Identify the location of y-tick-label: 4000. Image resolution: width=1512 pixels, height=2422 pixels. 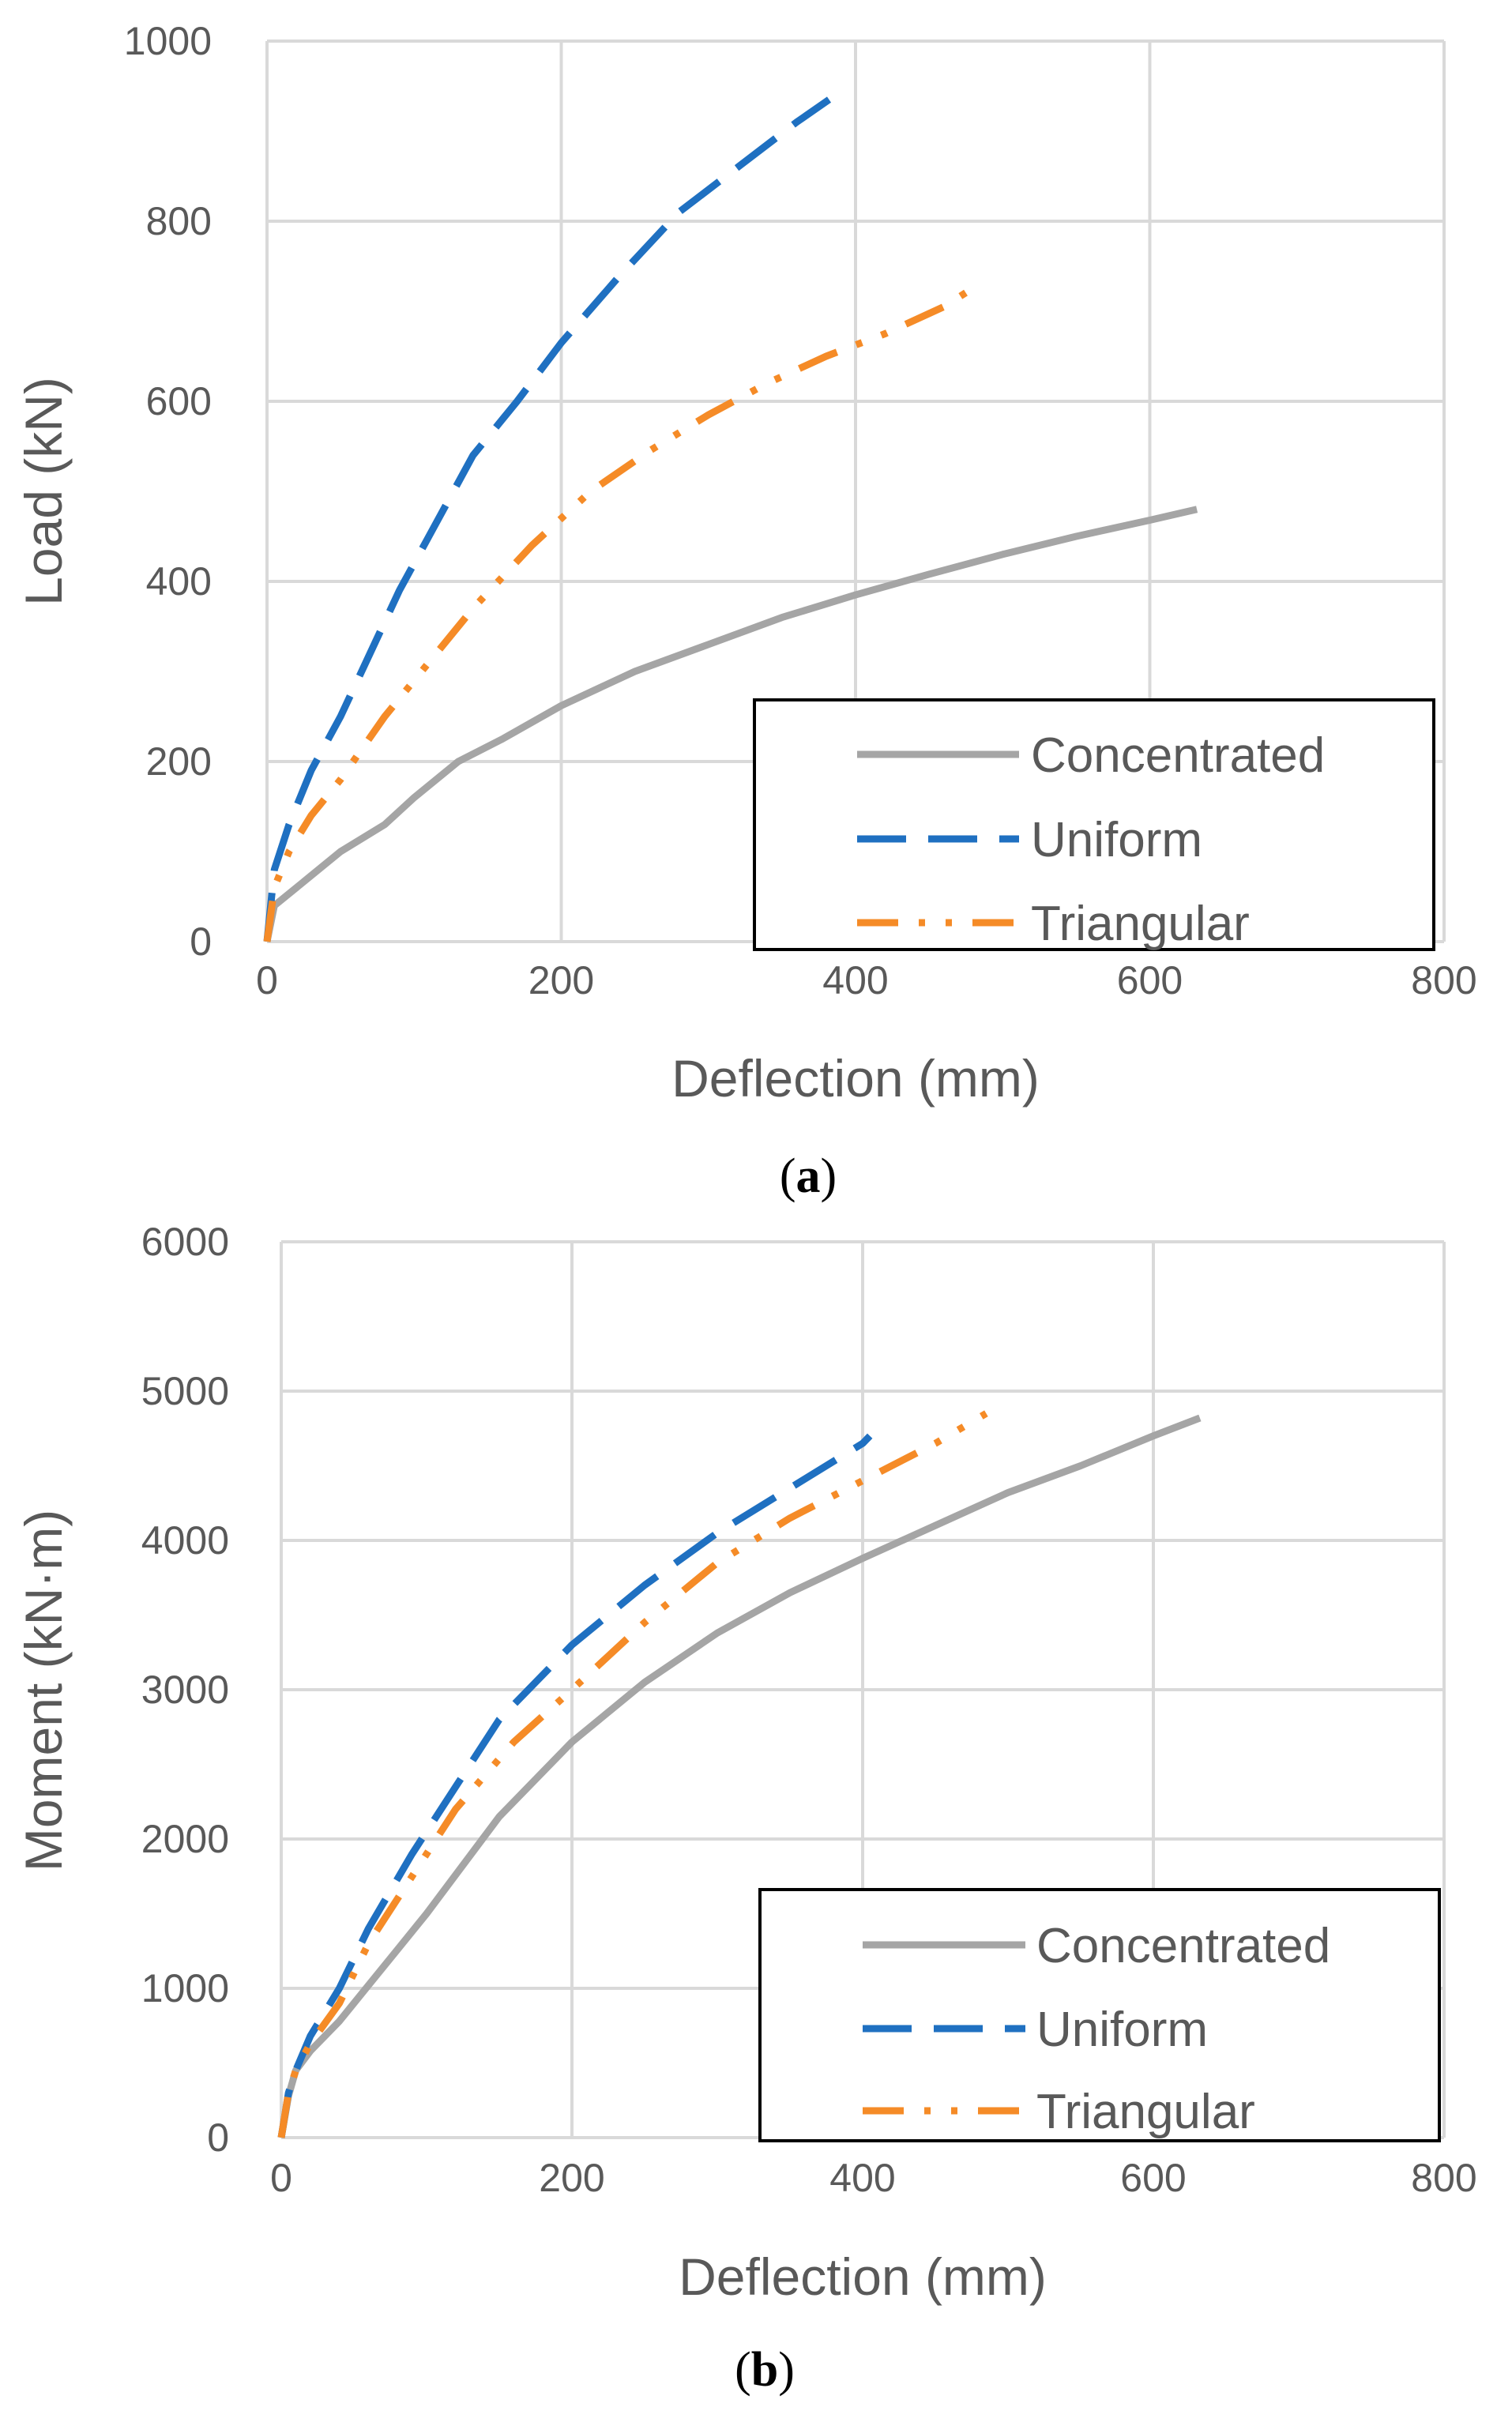
(185, 1540).